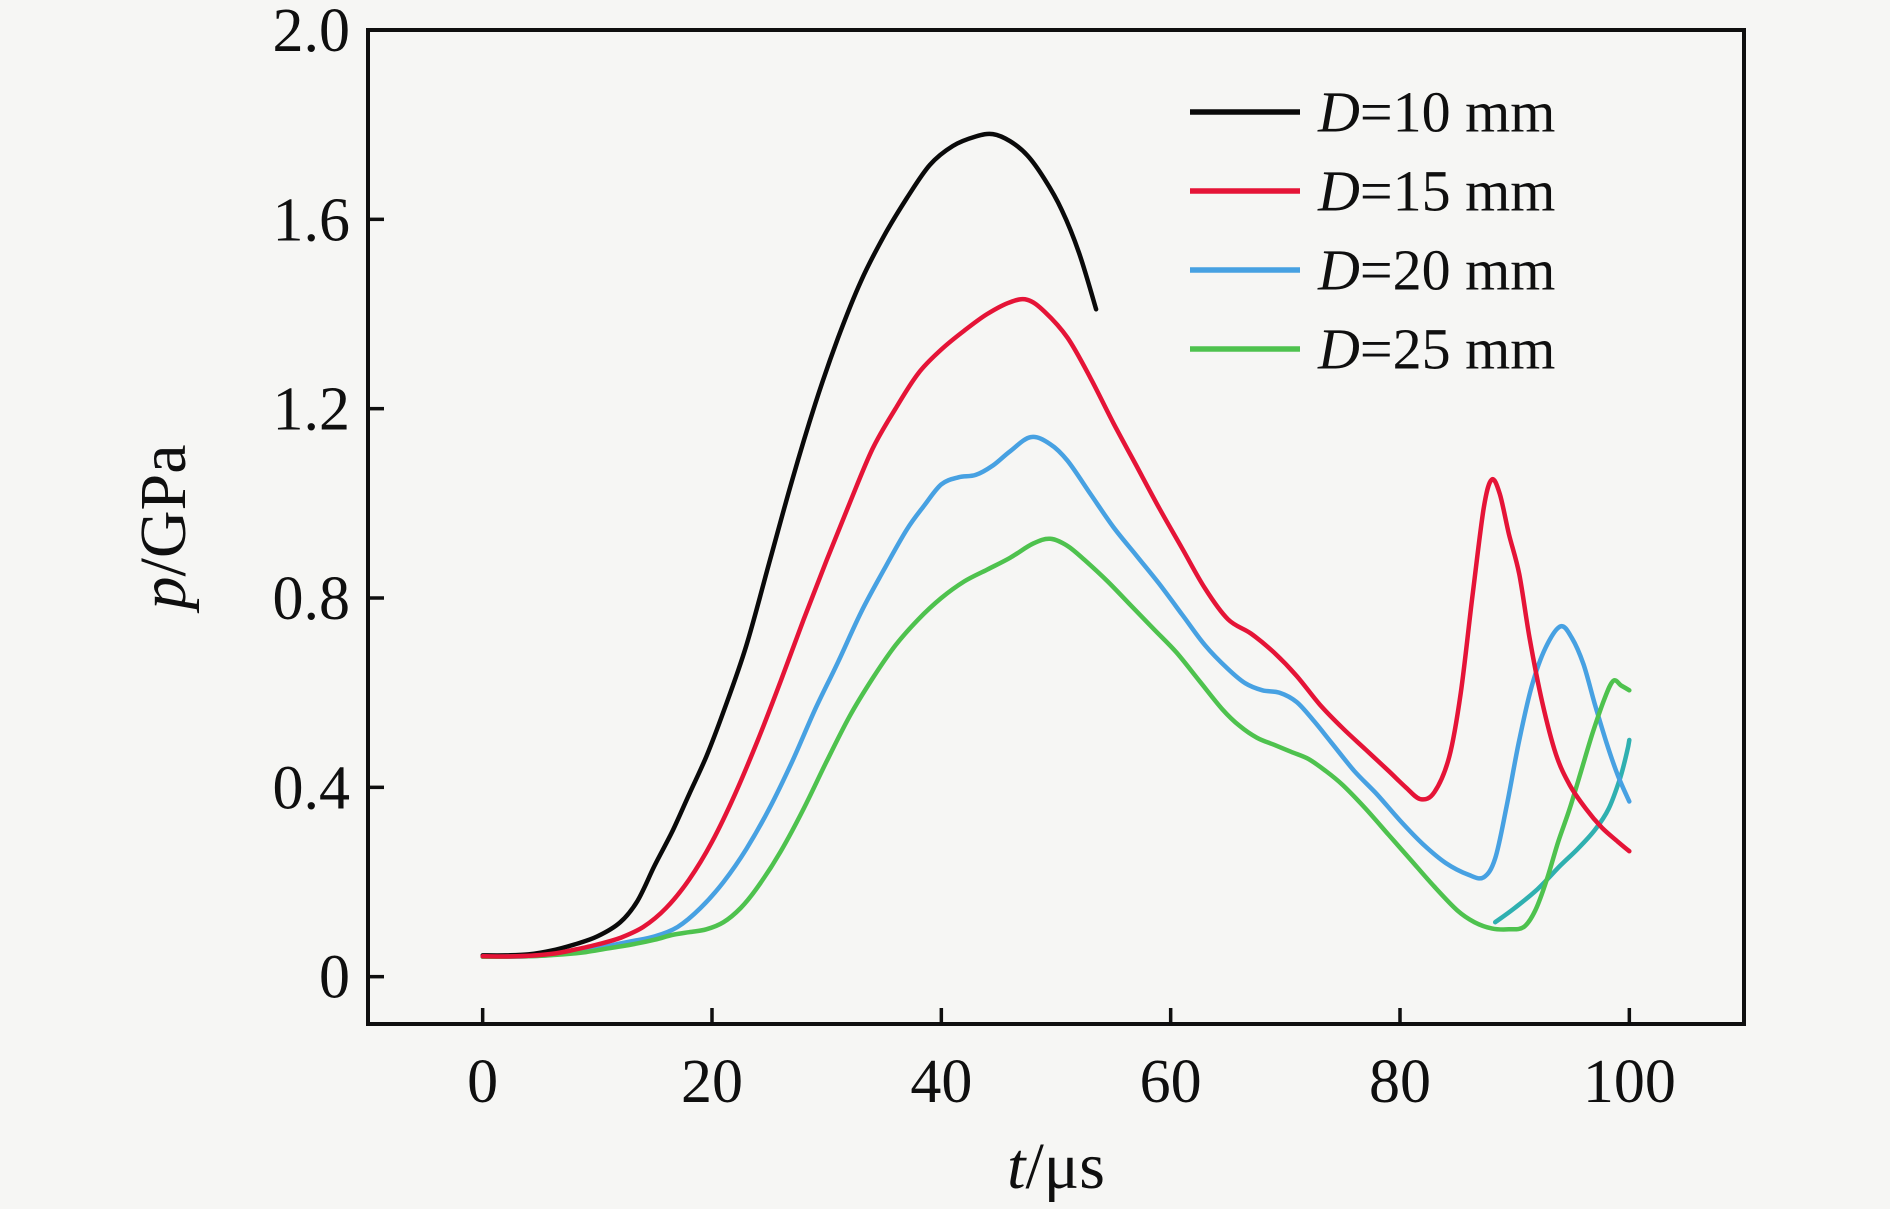  Describe the element at coordinates (1436, 191) in the screenshot. I see `legend-label: D=15 mm` at that location.